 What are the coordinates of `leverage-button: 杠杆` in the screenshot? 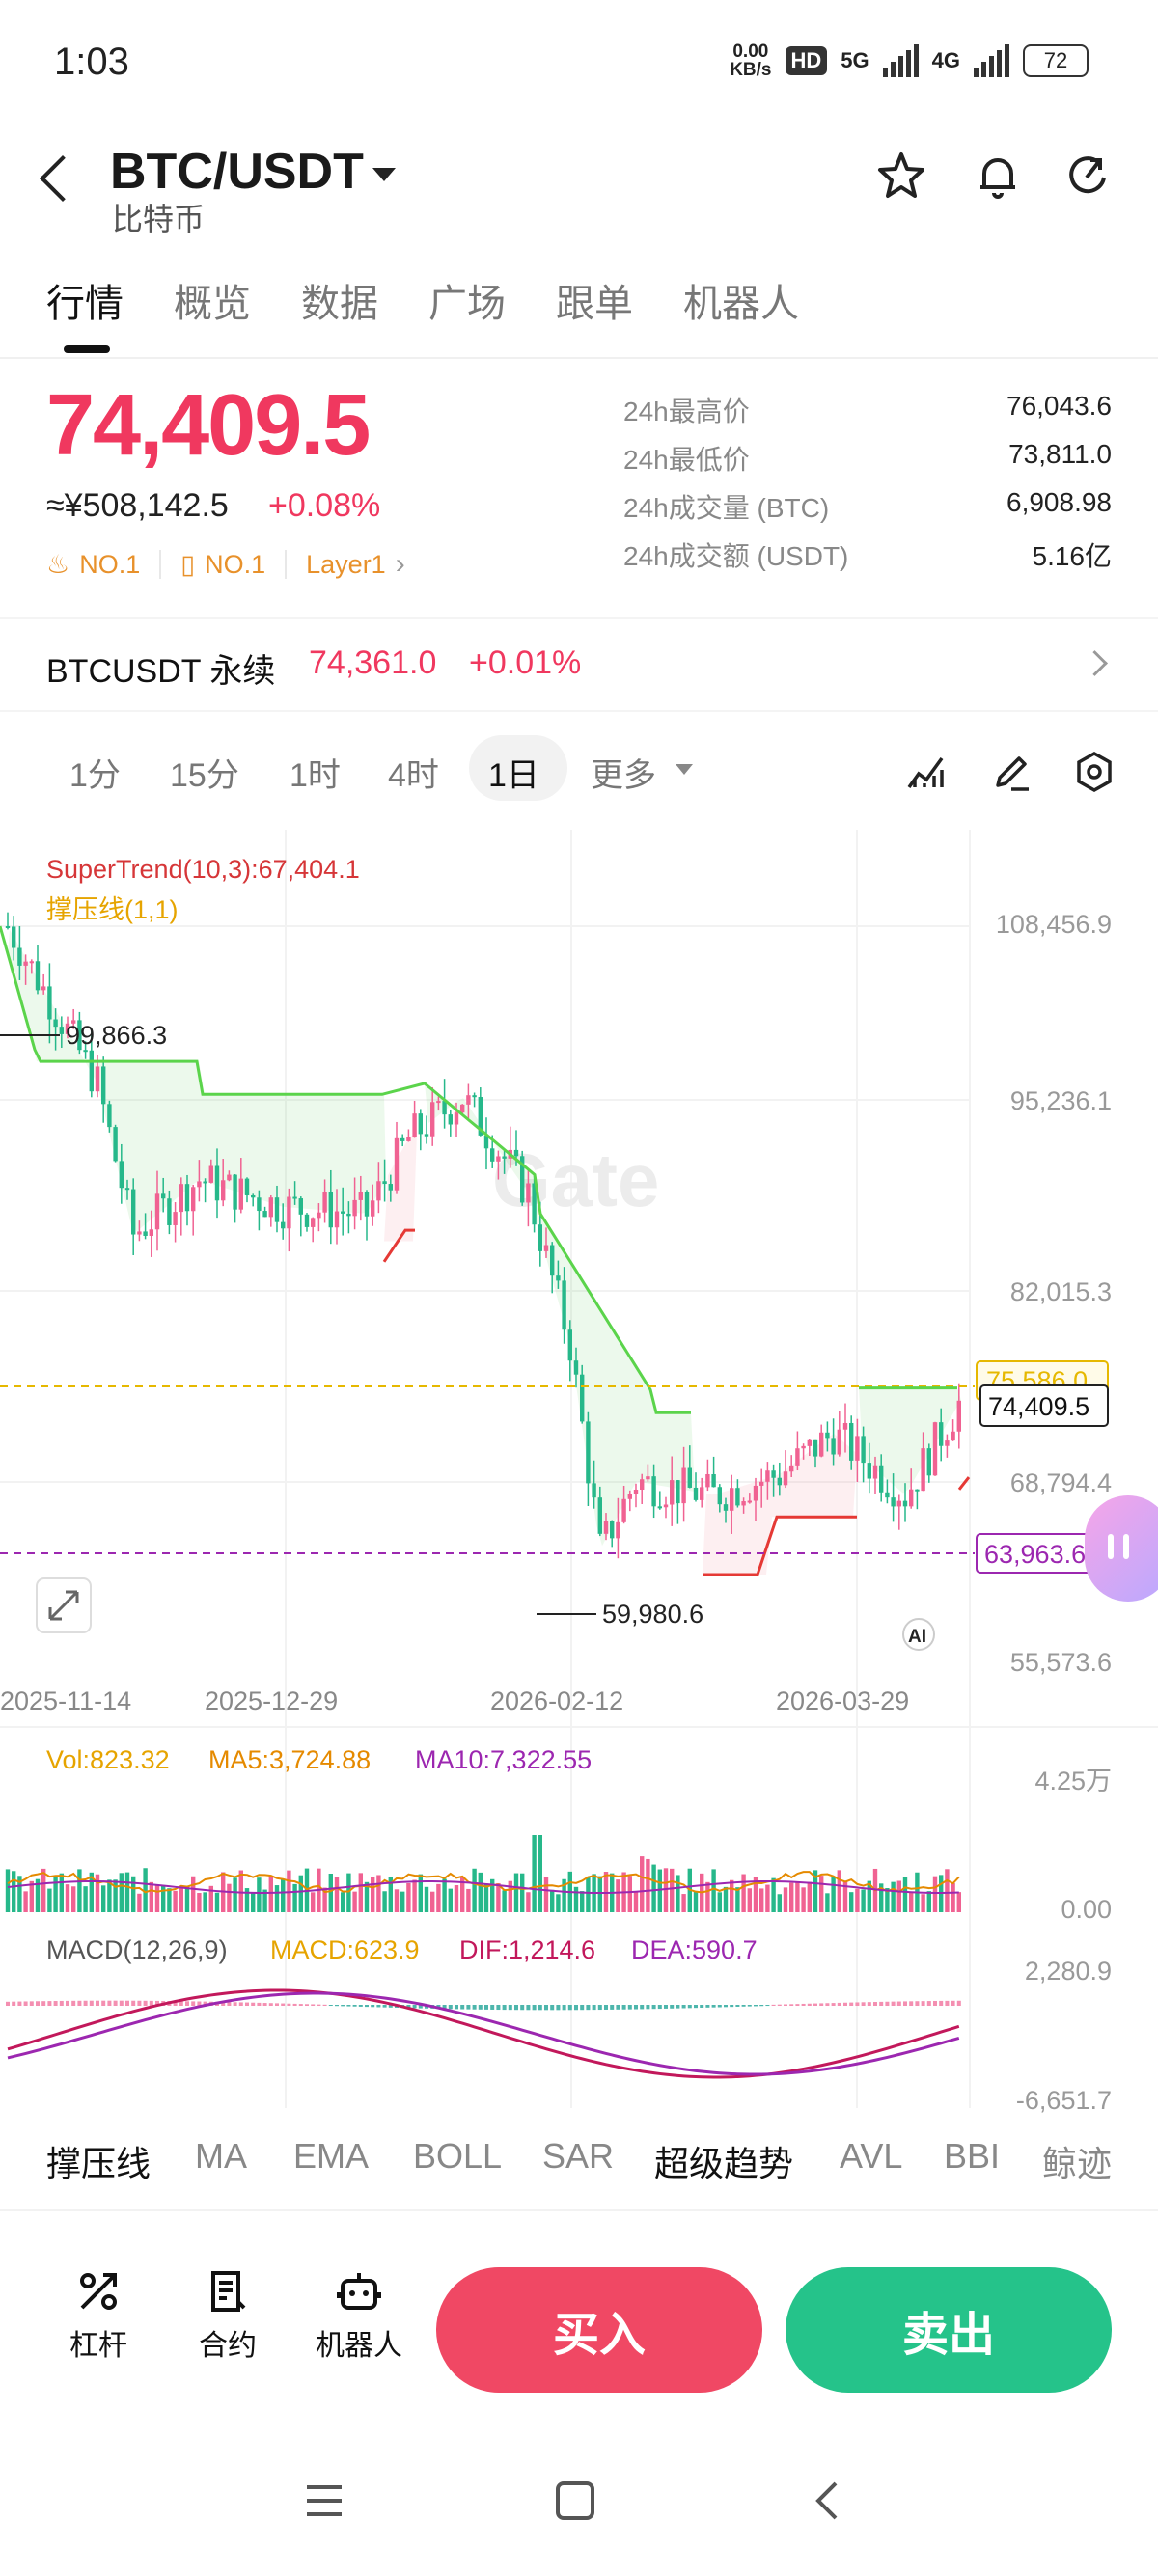 It's located at (98, 2315).